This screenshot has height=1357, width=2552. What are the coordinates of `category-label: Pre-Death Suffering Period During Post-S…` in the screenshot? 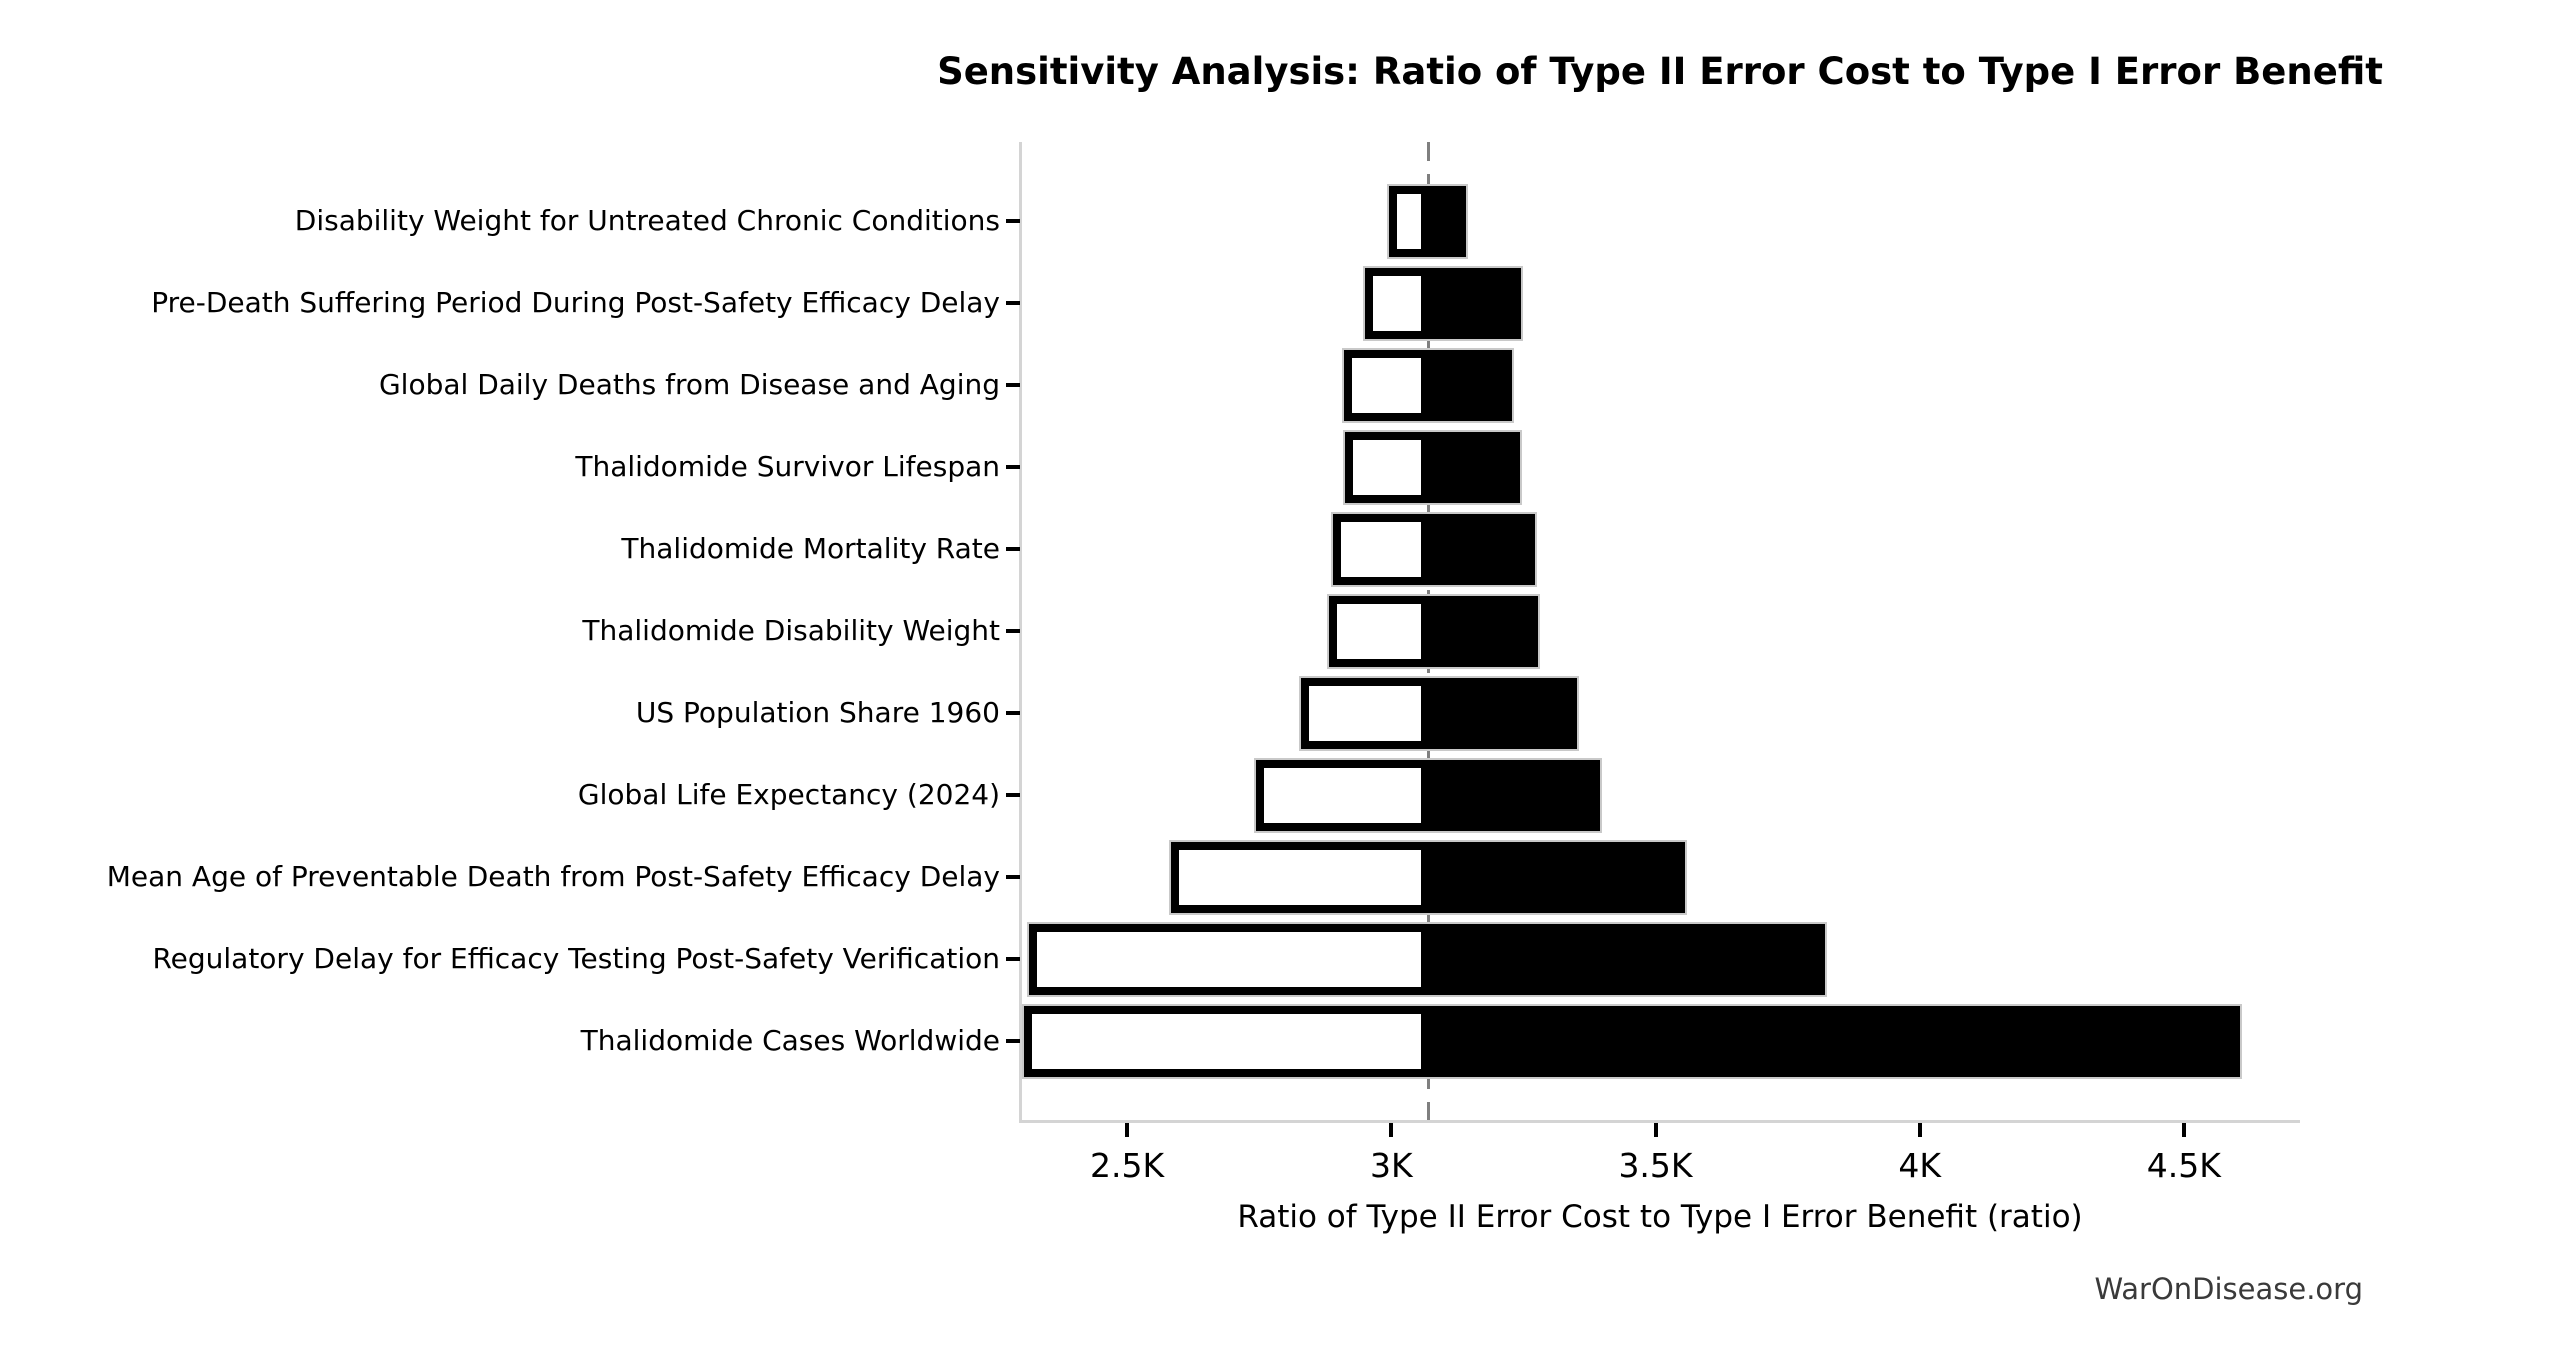 It's located at (575, 302).